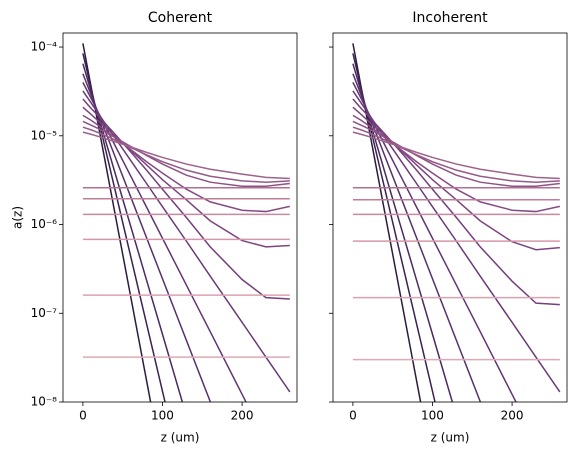 The width and height of the screenshot is (578, 455). Describe the element at coordinates (44, 313) in the screenshot. I see `y-tick-label: 10⁻⁷` at that location.